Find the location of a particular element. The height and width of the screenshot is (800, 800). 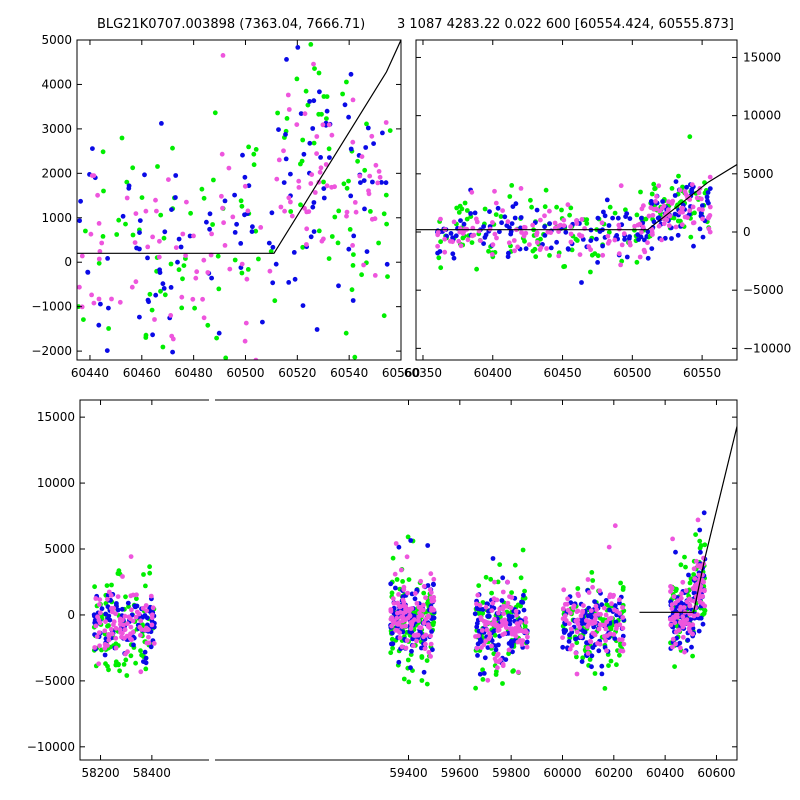

y-tick-label: 0 is located at coordinates (68, 262).